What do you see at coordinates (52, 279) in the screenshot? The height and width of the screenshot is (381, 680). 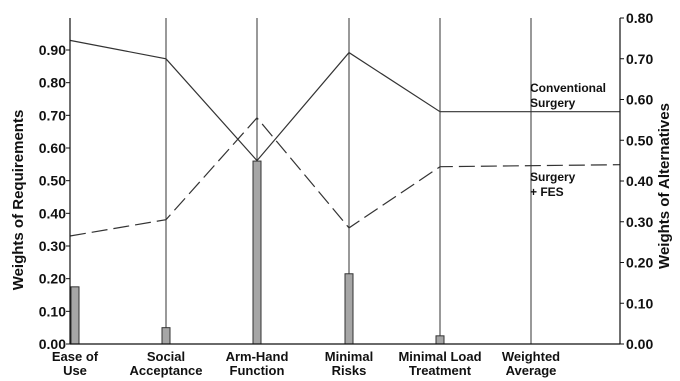 I see `left-tick-label: 0.20` at bounding box center [52, 279].